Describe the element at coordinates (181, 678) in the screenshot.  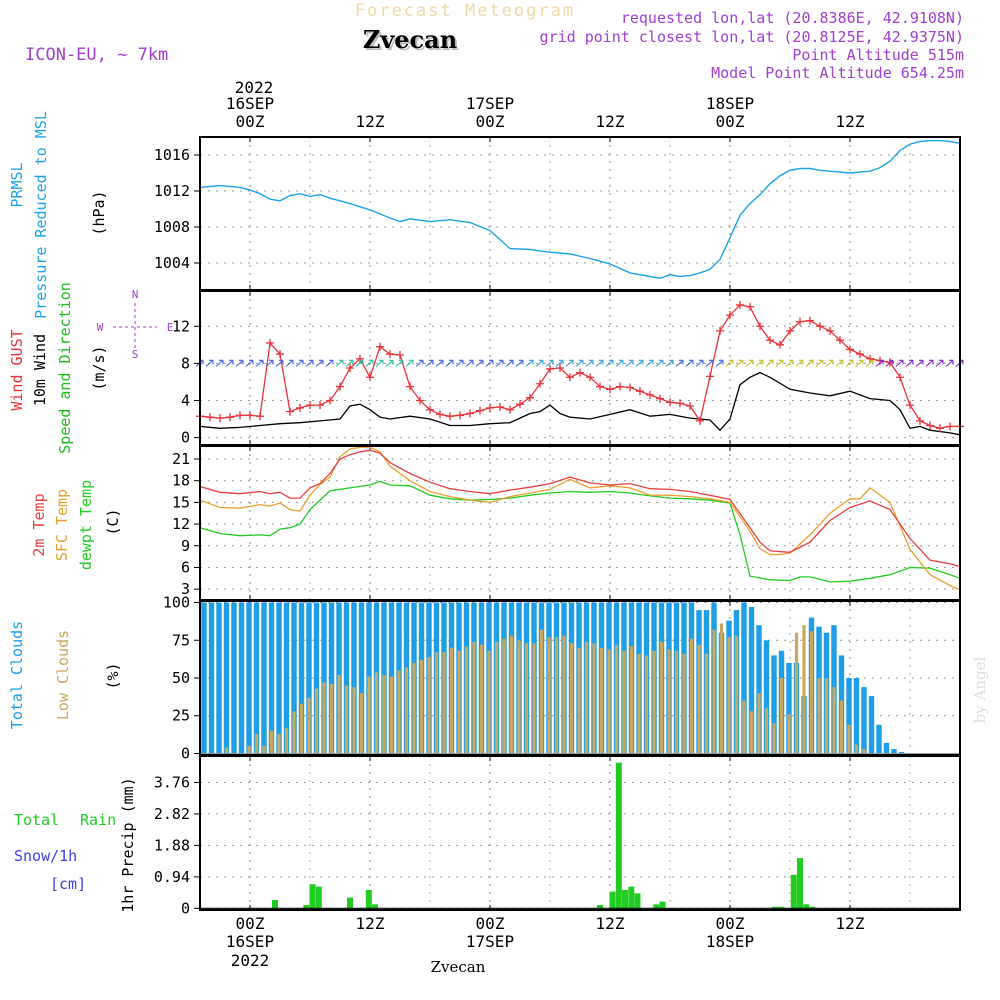
I see `y-tick-label: 50` at that location.